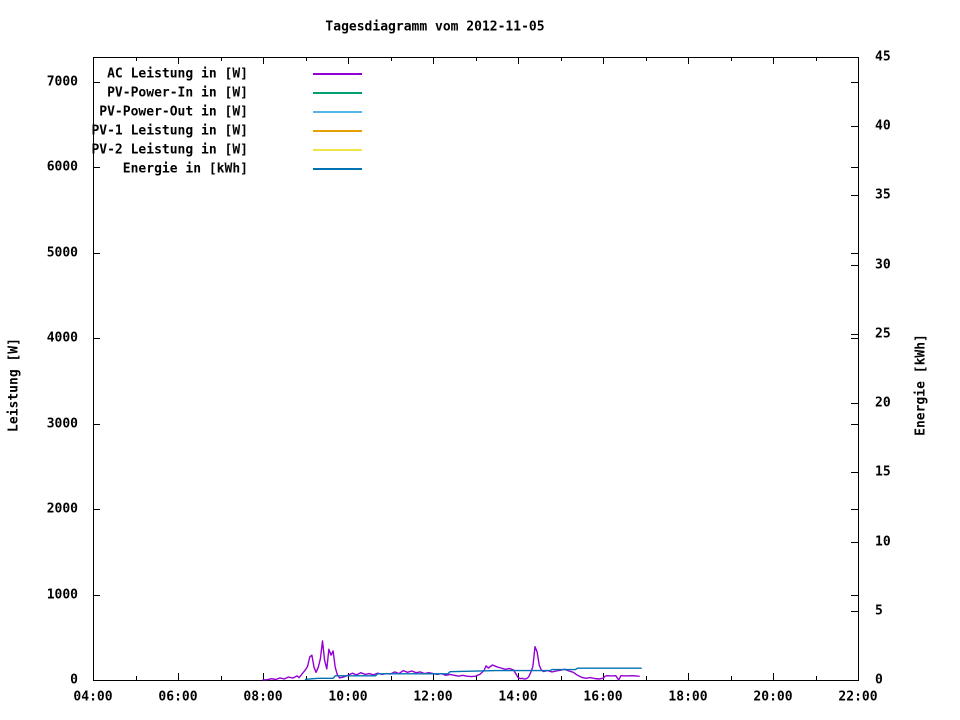  I want to click on x-tick-label: 10:00, so click(348, 697).